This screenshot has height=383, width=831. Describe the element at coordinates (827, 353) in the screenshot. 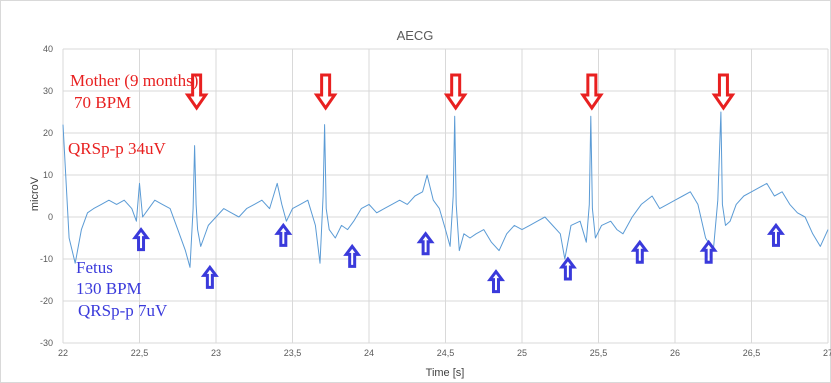

I see `x-tick-label: 27` at that location.